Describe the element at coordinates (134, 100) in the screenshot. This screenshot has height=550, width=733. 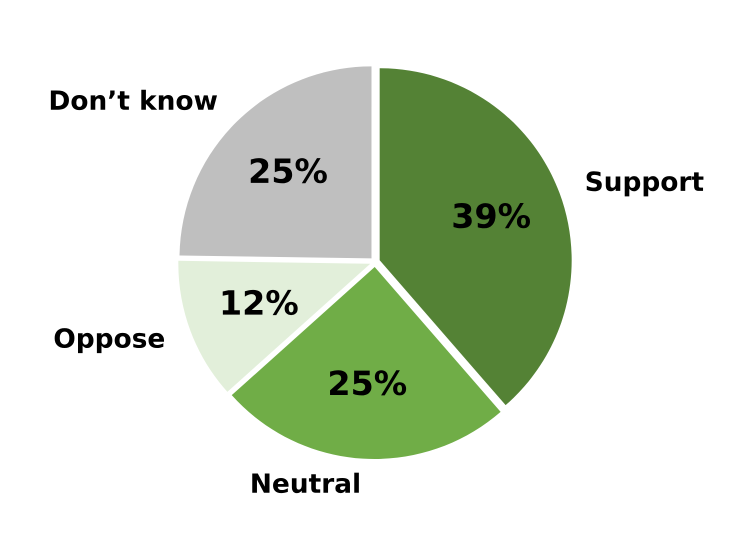
I see `slice-label: Don’t know` at that location.